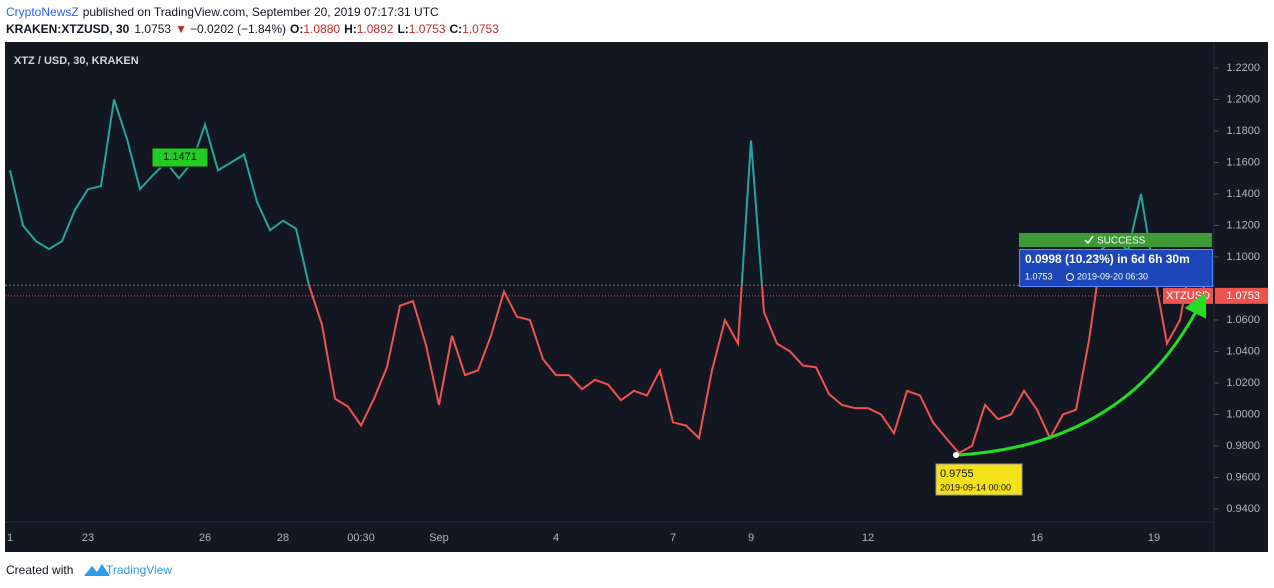 Image resolution: width=1274 pixels, height=588 pixels. I want to click on measure-price: 1.0753, so click(1039, 276).